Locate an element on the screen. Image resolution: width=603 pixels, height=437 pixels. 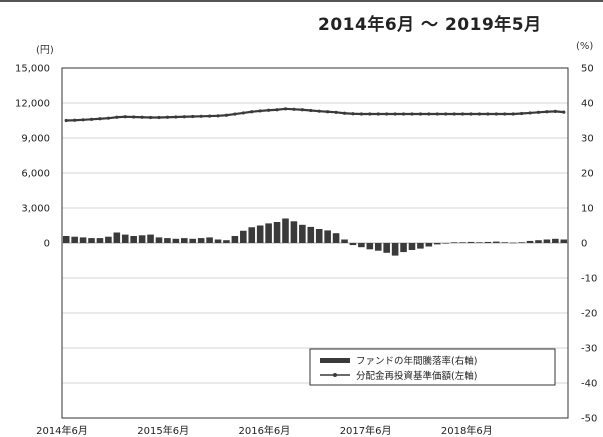
x-tick-label: 2015年6月 is located at coordinates (163, 430).